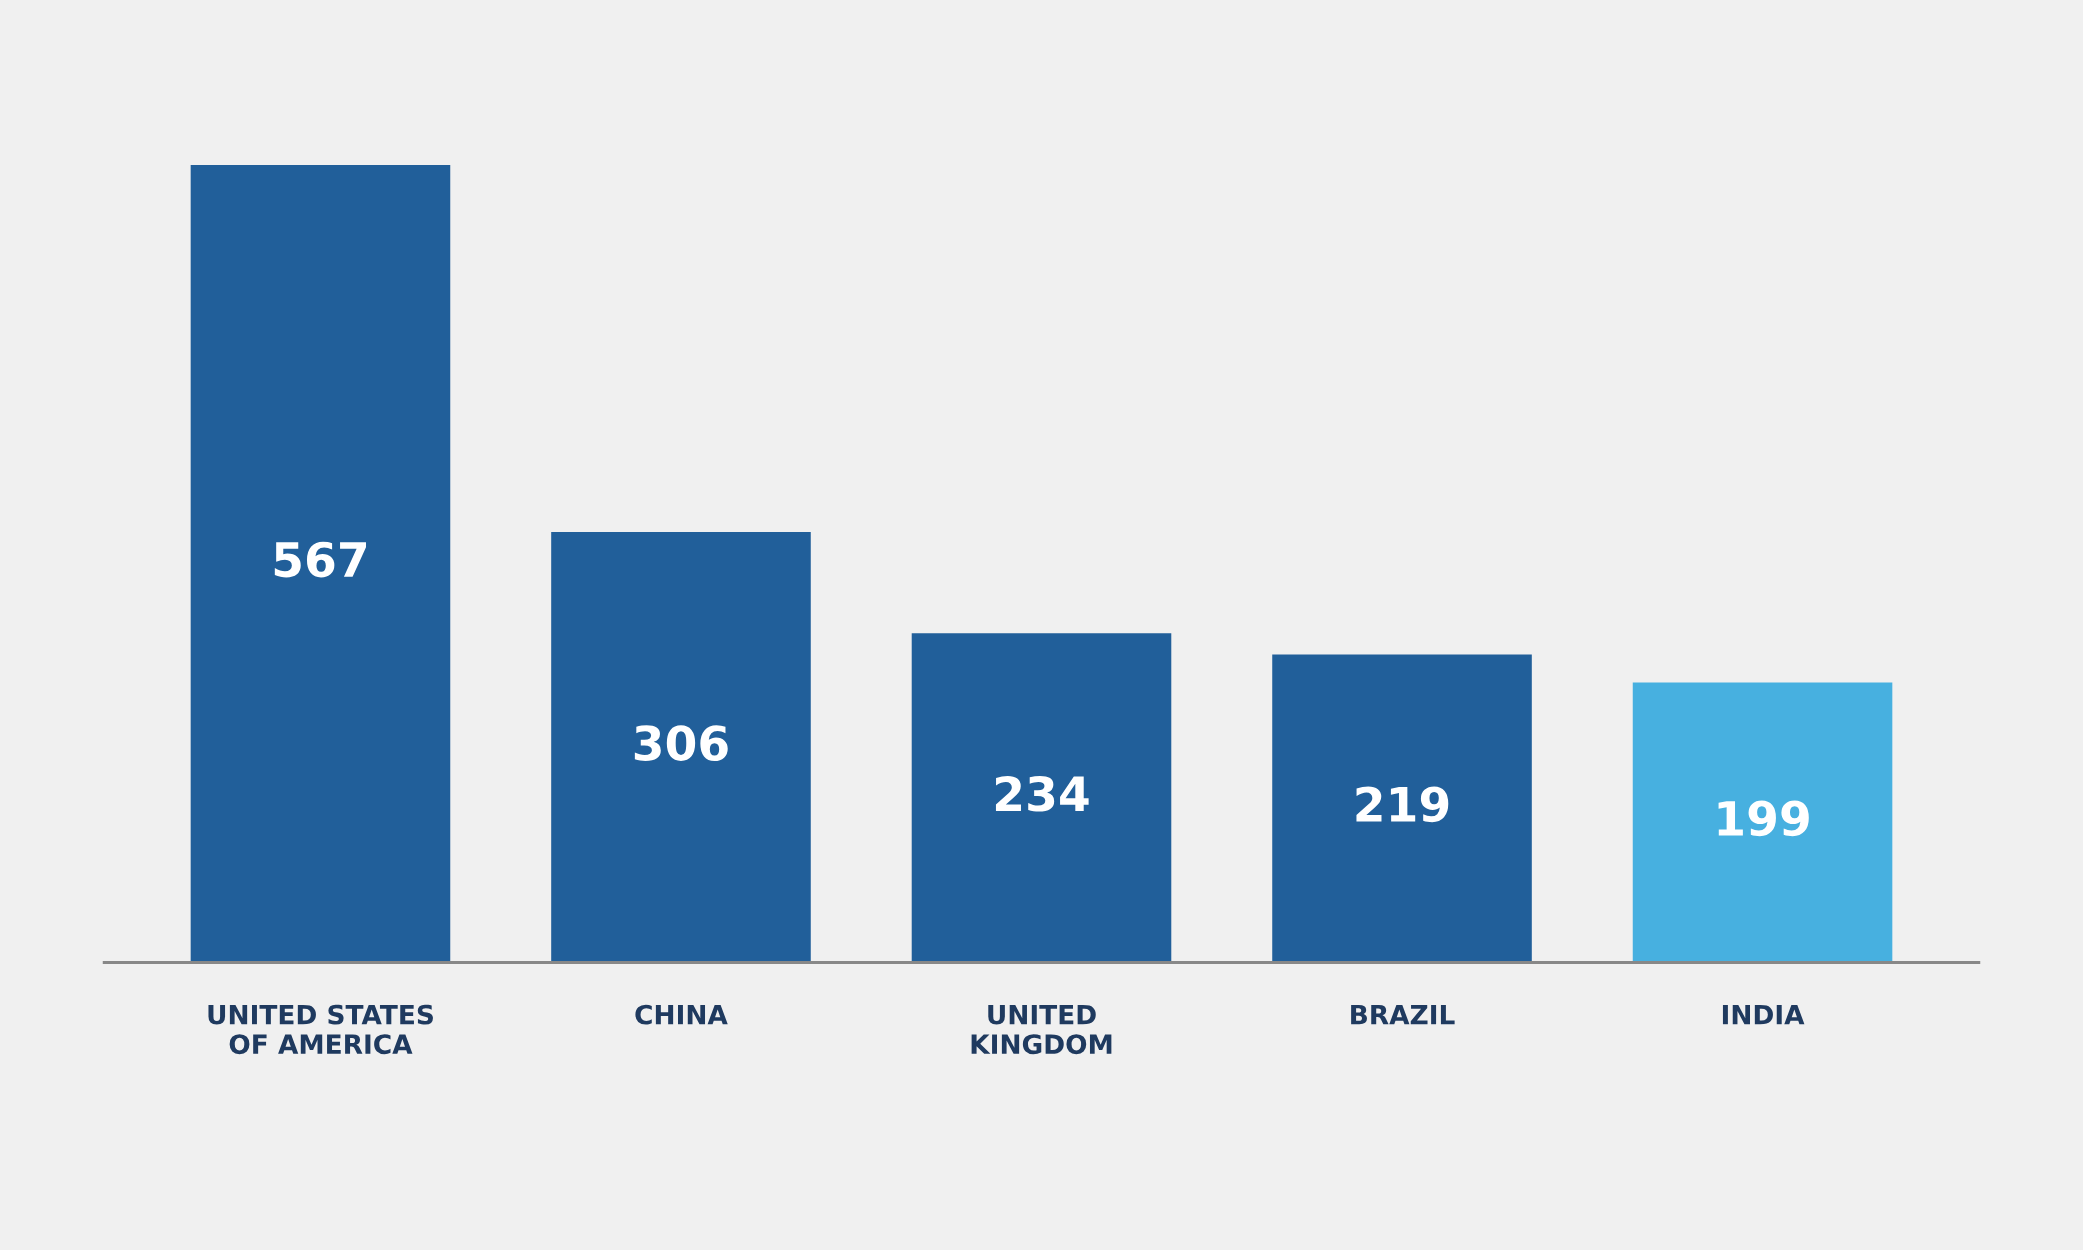 The image size is (2083, 1250). Describe the element at coordinates (1041, 1029) in the screenshot. I see `x-tick-label: UNITED KINGDOM` at that location.